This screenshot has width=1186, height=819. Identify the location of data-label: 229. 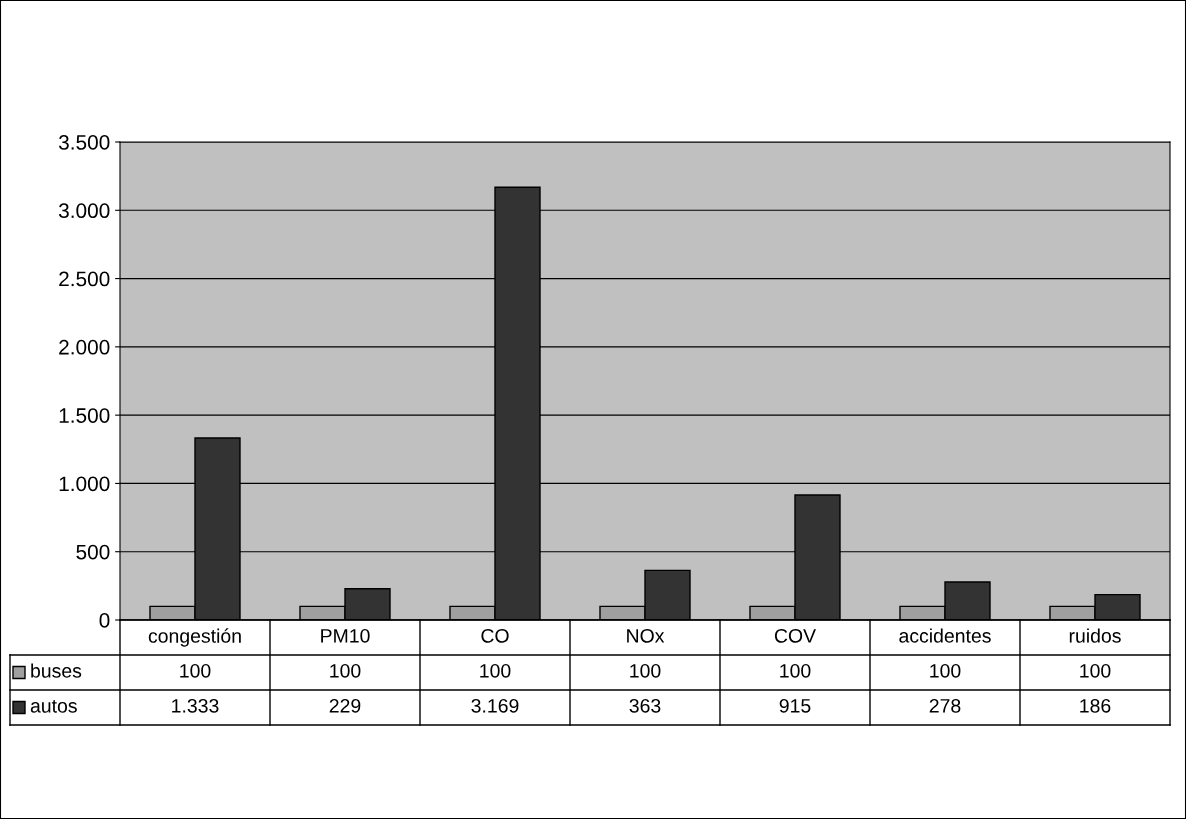
(345, 705).